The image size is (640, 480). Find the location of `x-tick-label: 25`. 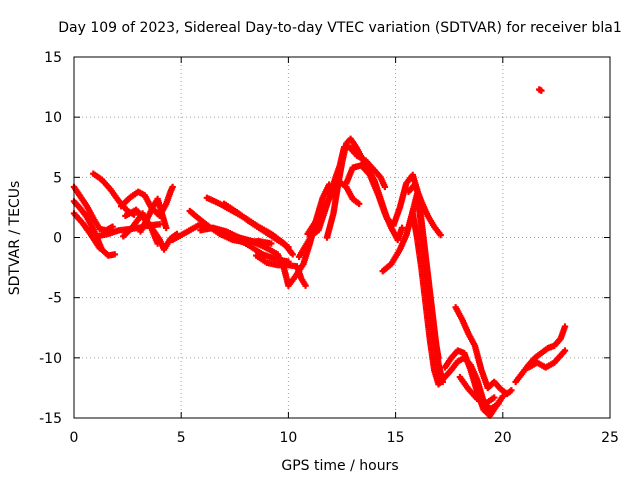

x-tick-label: 25 is located at coordinates (610, 438).